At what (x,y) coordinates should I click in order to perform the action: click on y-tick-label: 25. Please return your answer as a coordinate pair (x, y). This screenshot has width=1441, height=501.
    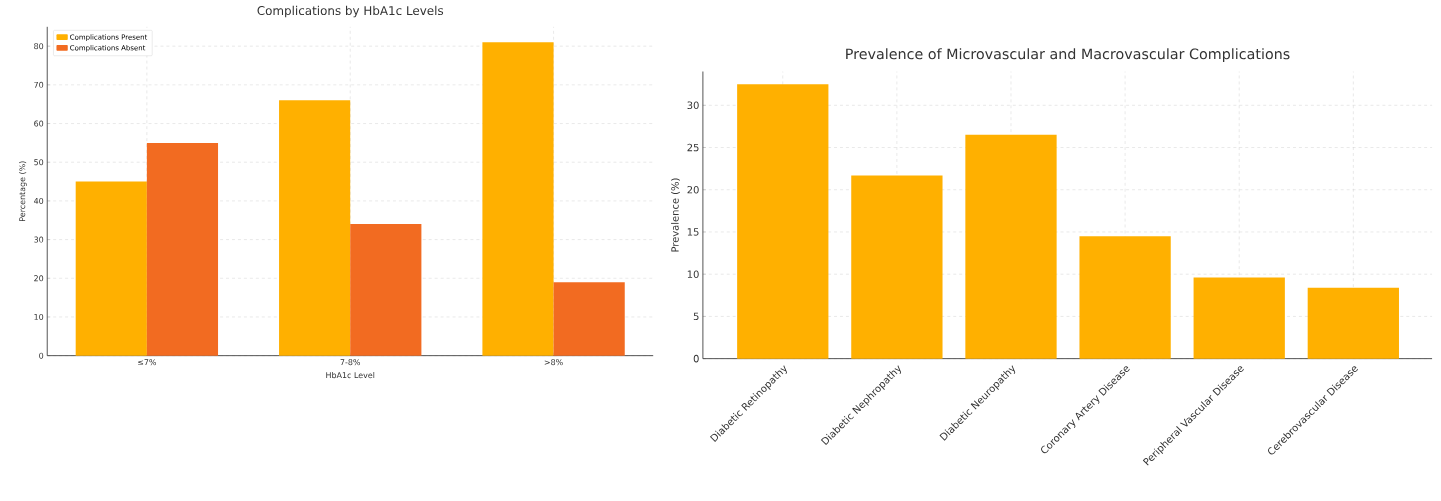
    Looking at the image, I should click on (693, 147).